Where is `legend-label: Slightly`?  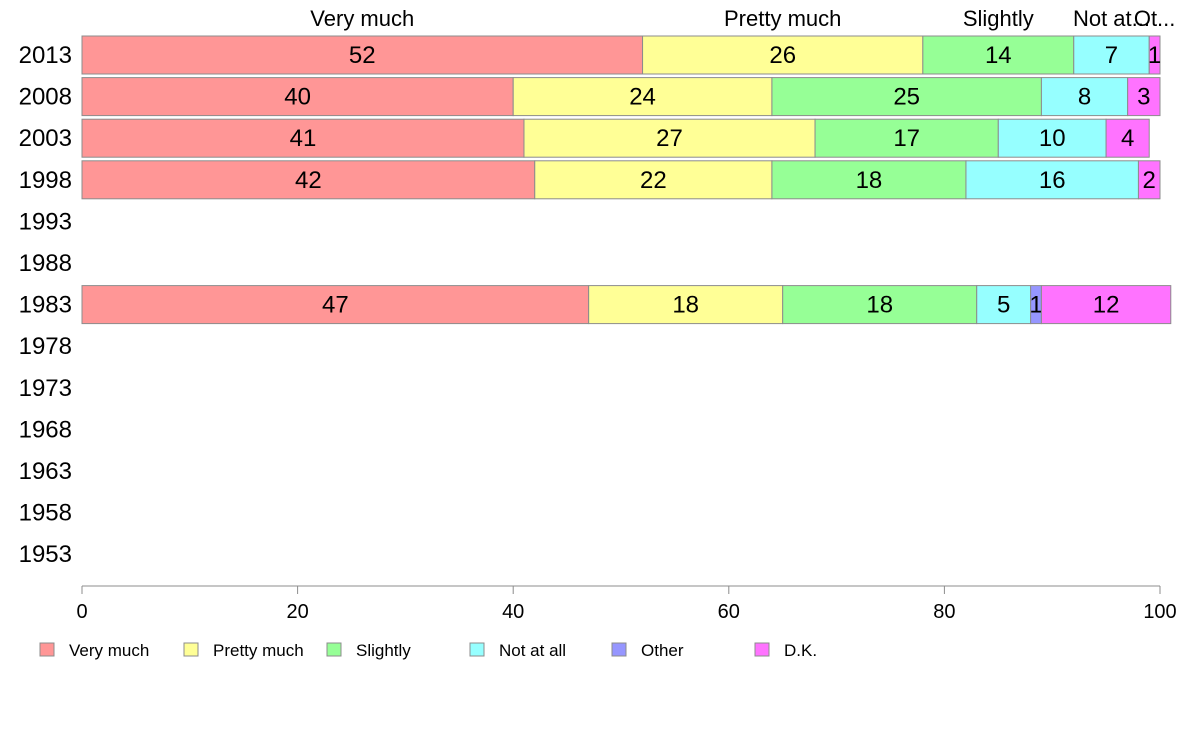
legend-label: Slightly is located at coordinates (383, 650).